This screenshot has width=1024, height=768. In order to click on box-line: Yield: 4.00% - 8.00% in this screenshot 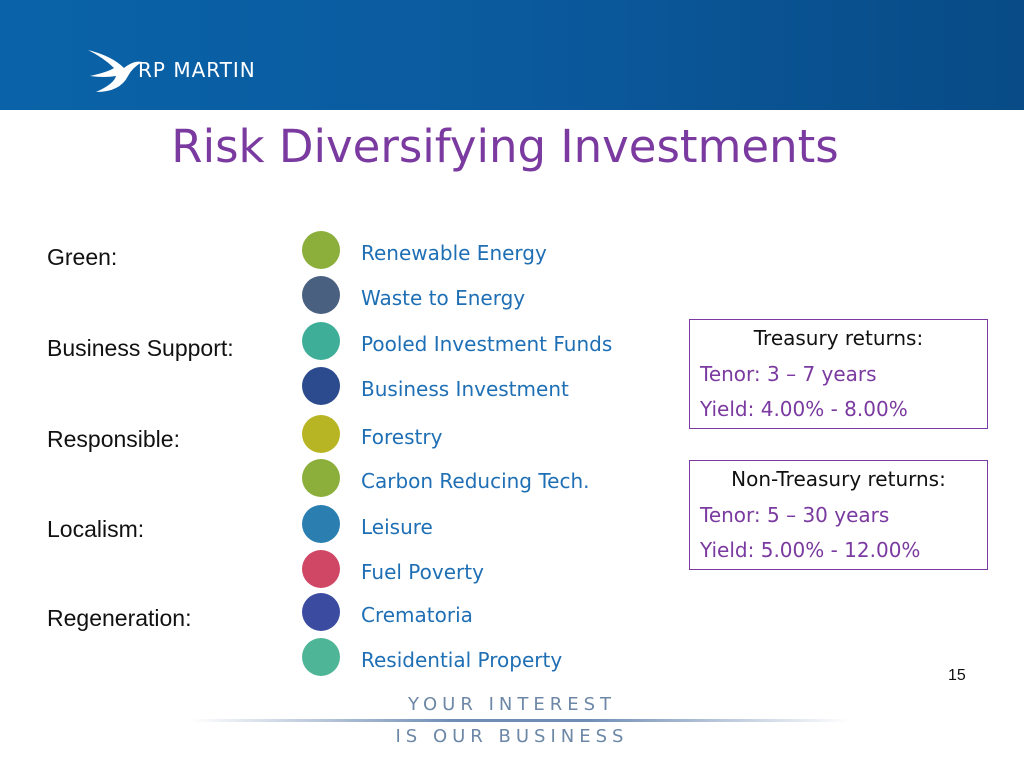, I will do `click(804, 409)`.